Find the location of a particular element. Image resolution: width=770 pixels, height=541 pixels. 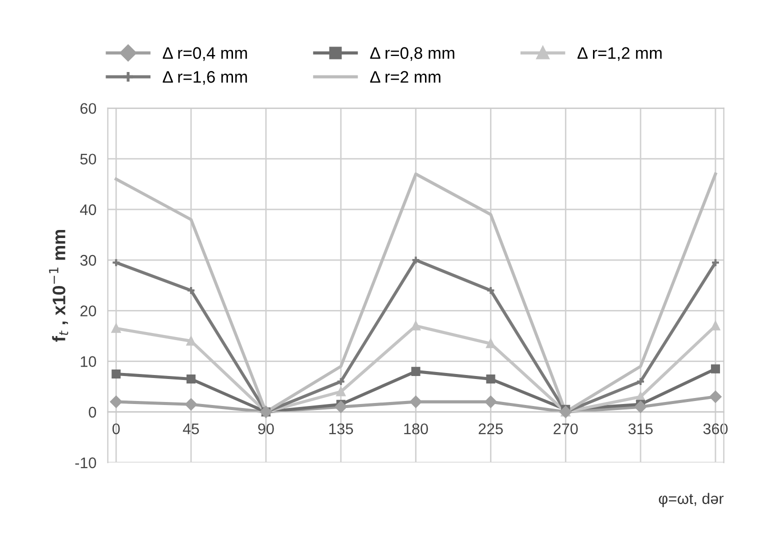

y-tick-label: -10 is located at coordinates (85, 462).